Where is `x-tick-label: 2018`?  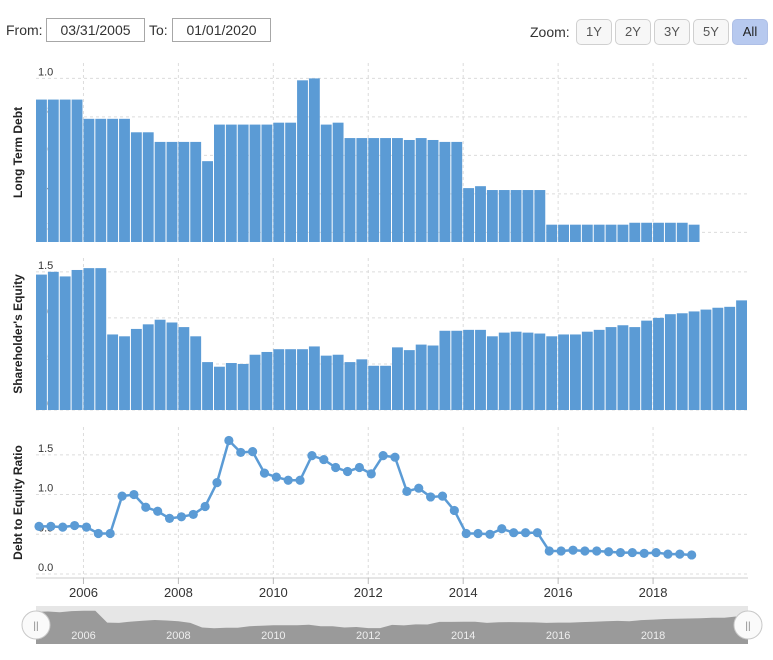 x-tick-label: 2018 is located at coordinates (653, 592).